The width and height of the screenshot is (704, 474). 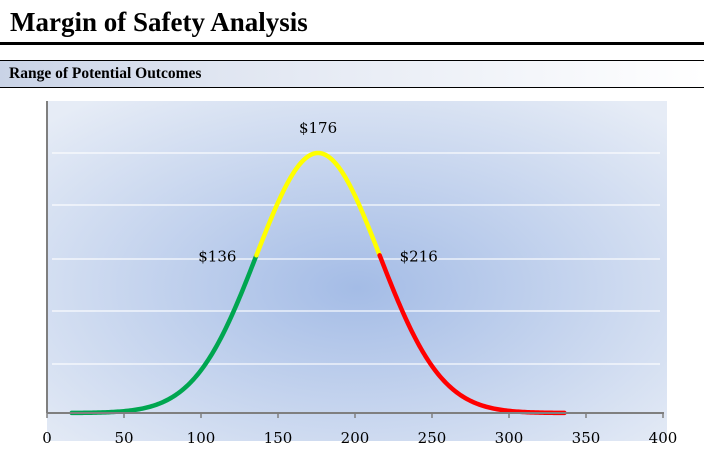 I want to click on x-tick-label: 150, so click(x=278, y=438).